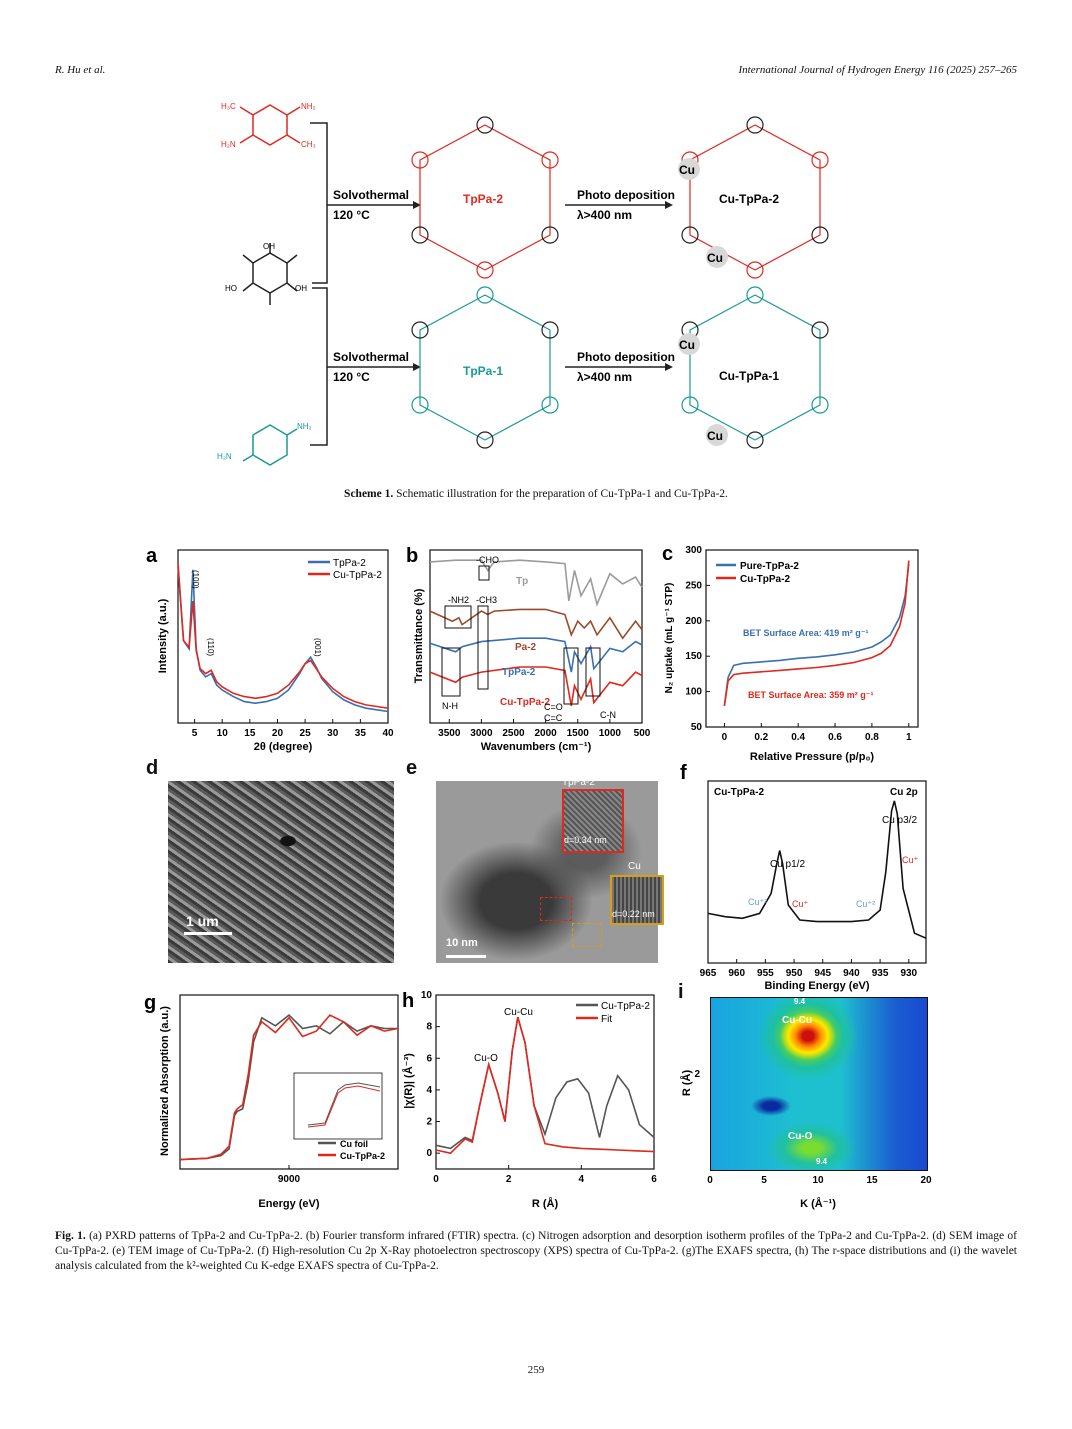 The height and width of the screenshot is (1429, 1072). What do you see at coordinates (152, 556) in the screenshot?
I see `panel-letter-a: a` at bounding box center [152, 556].